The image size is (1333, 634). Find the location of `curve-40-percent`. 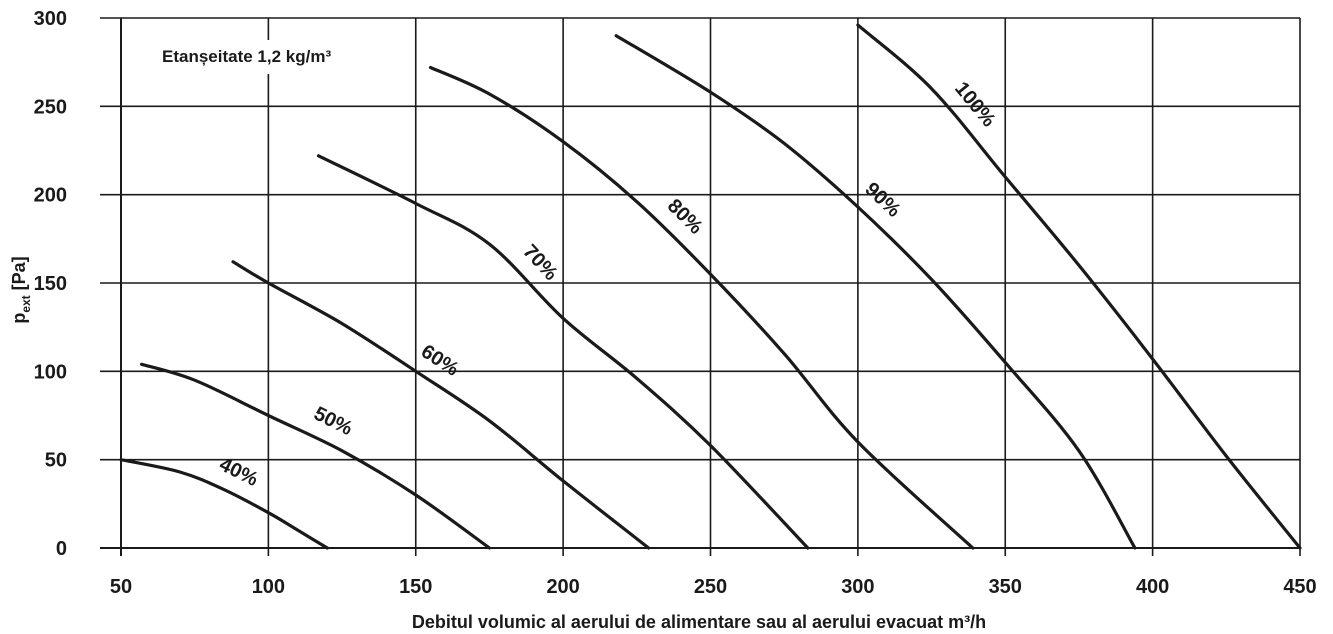

curve-40-percent is located at coordinates (224, 504).